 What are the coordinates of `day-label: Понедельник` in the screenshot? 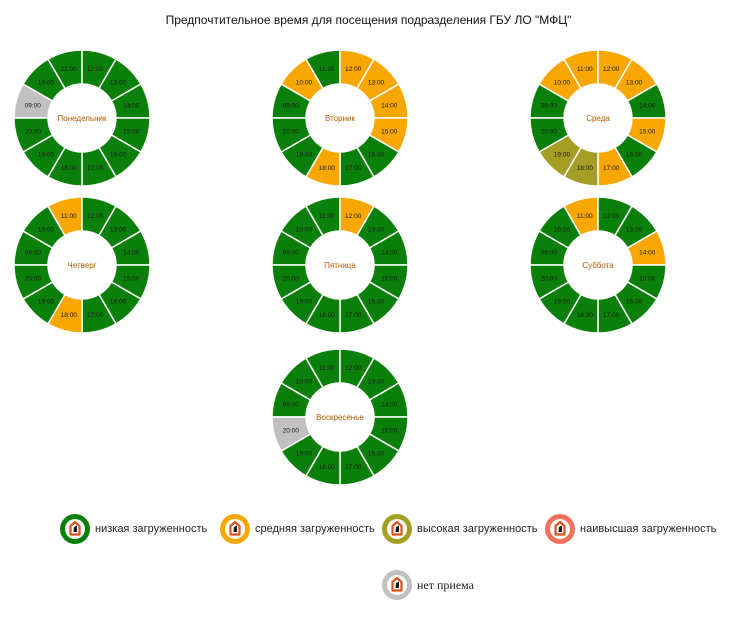 It's located at (82, 118).